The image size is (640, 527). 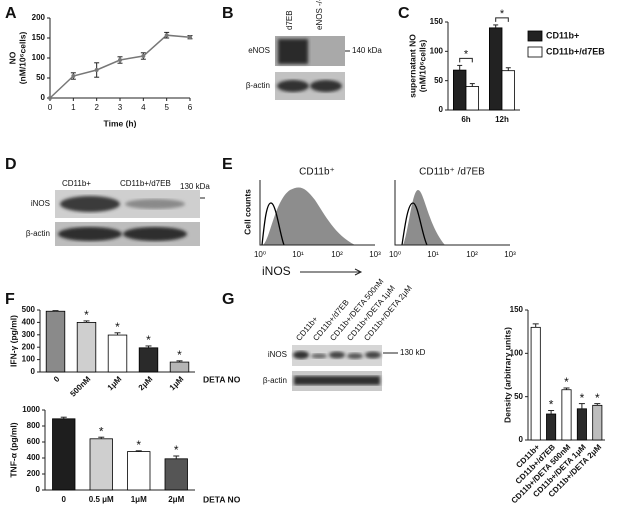 What do you see at coordinates (34, 425) in the screenshot?
I see `y-tick-label: 800` at bounding box center [34, 425].